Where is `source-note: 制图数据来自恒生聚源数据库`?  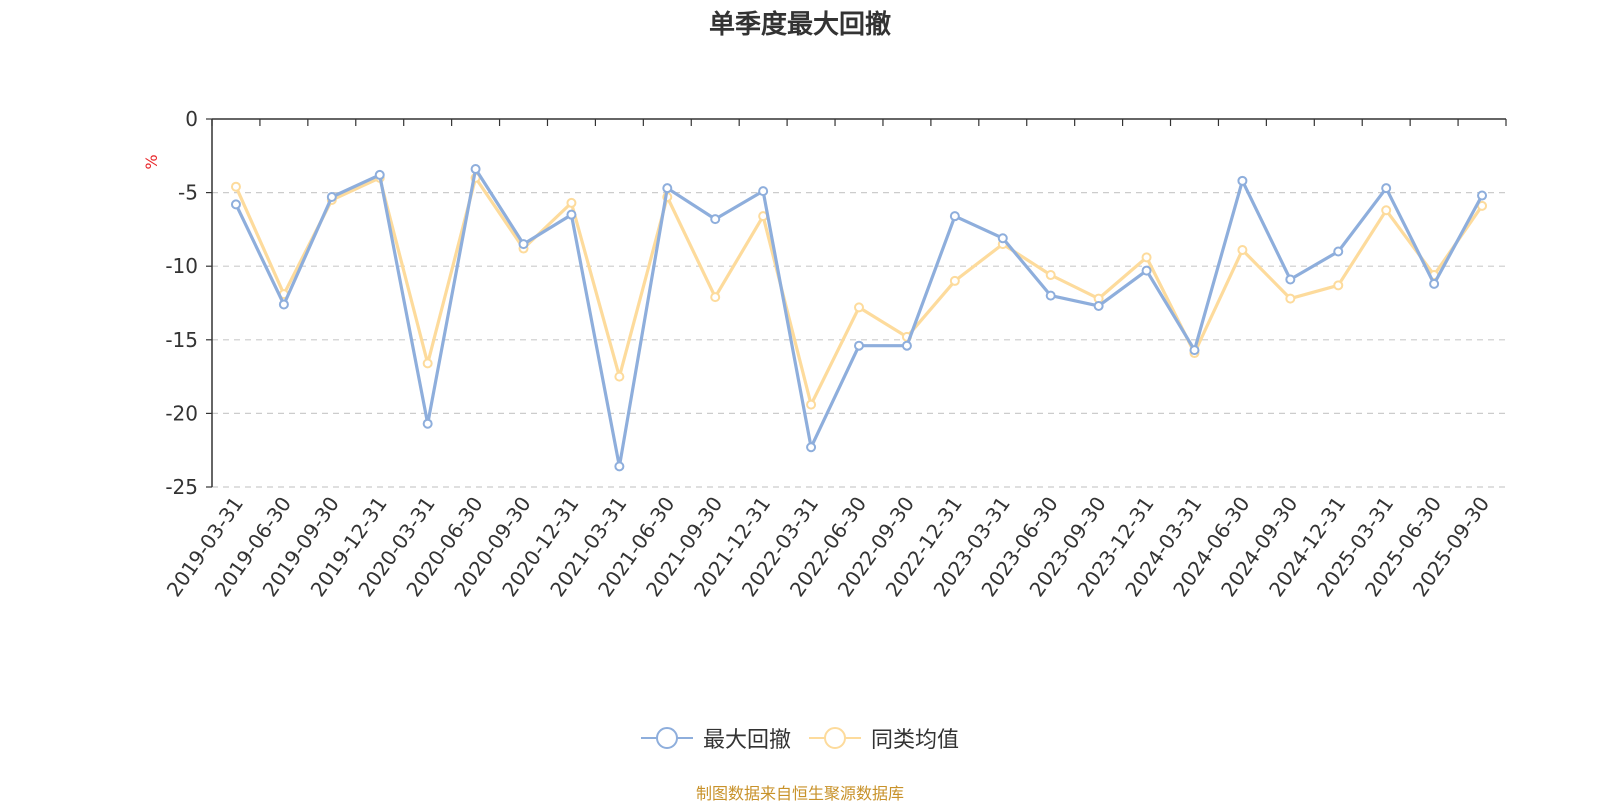
source-note: 制图数据来自恒生聚源数据库 is located at coordinates (799, 793).